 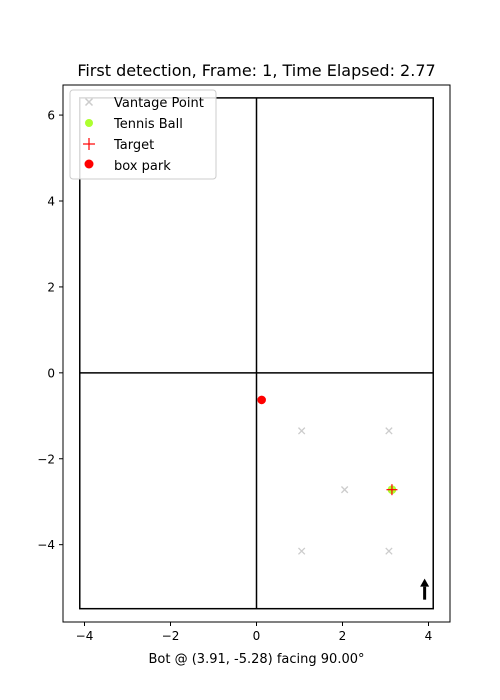 I want to click on y-tick-label-2: −2, so click(x=46, y=459).